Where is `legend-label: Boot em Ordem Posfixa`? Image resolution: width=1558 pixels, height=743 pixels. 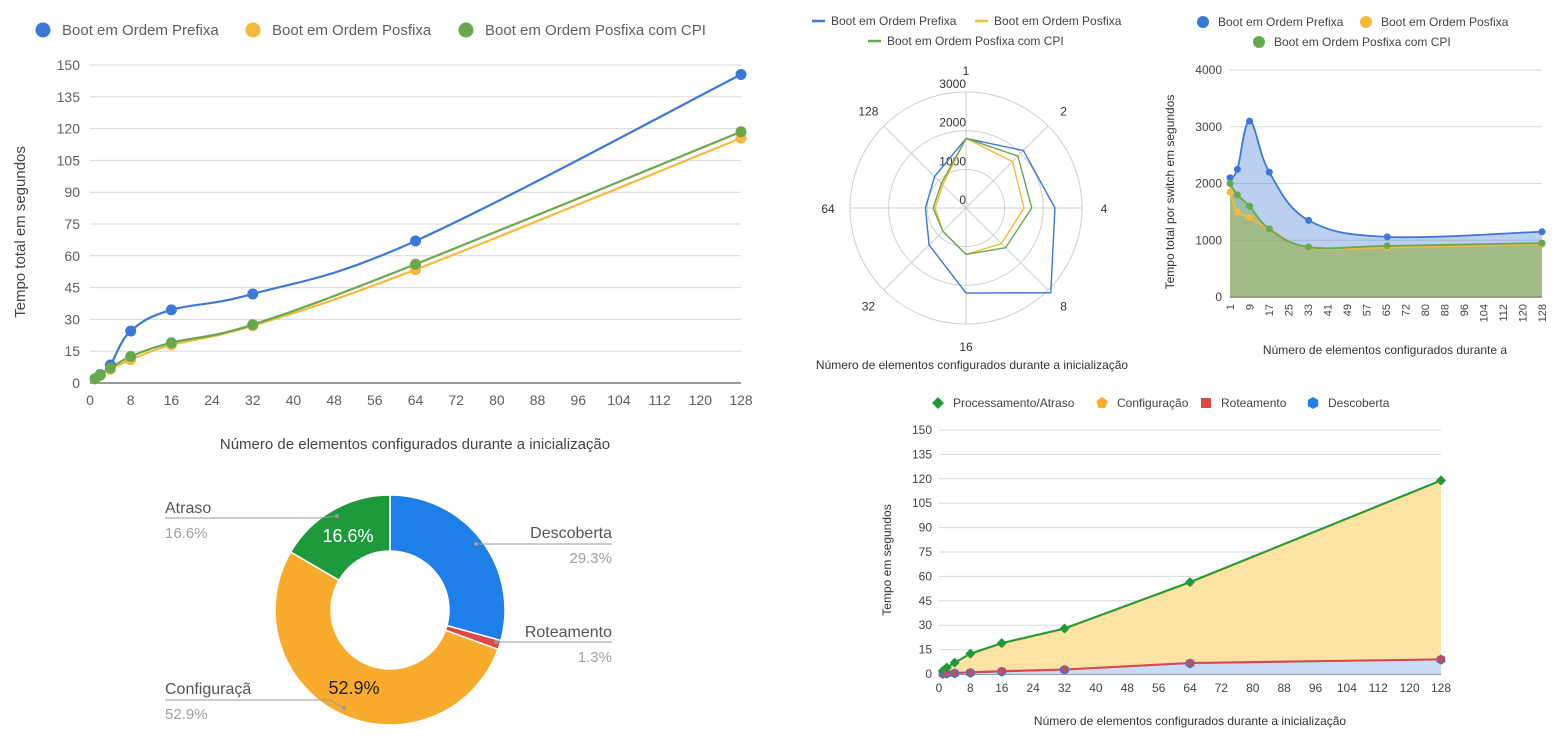 legend-label: Boot em Ordem Posfixa is located at coordinates (1445, 22).